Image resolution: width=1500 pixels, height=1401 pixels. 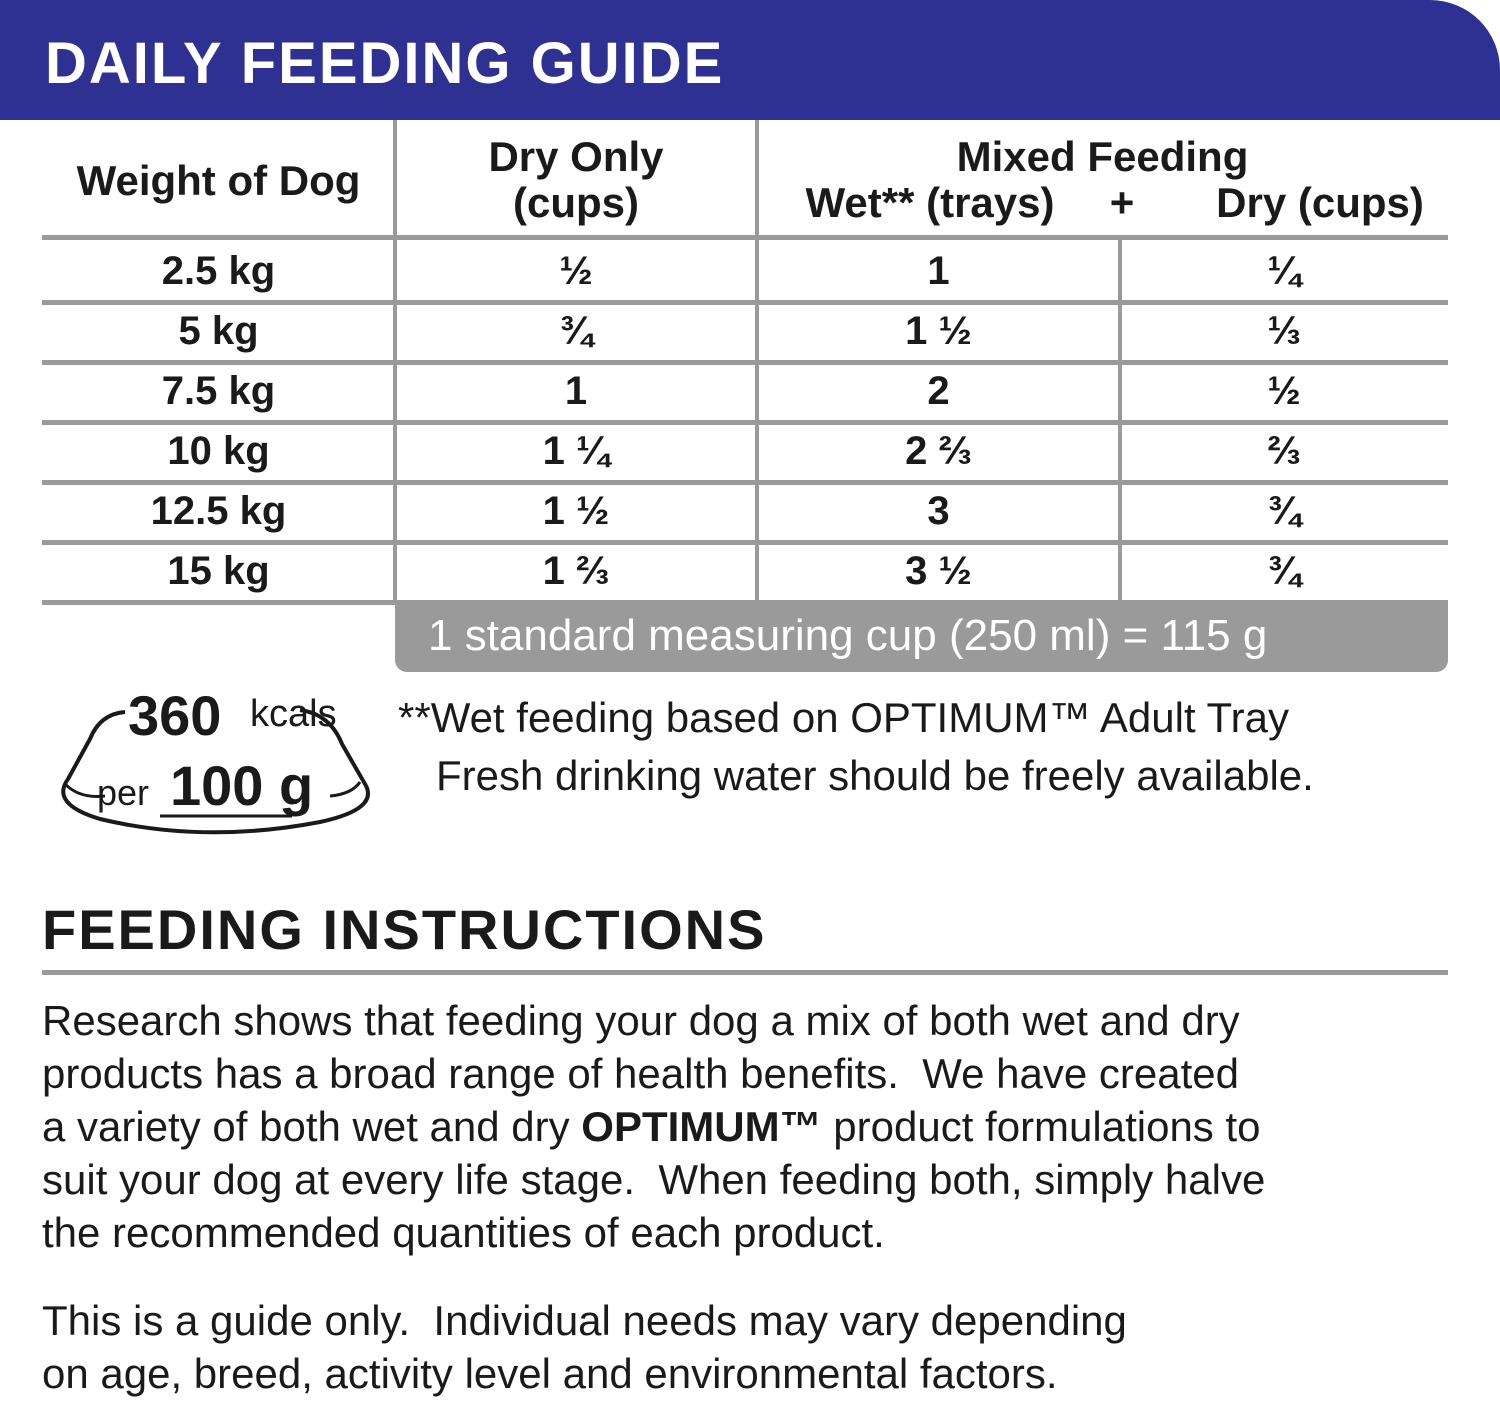 What do you see at coordinates (218, 331) in the screenshot?
I see `weight-cell: 5 kg` at bounding box center [218, 331].